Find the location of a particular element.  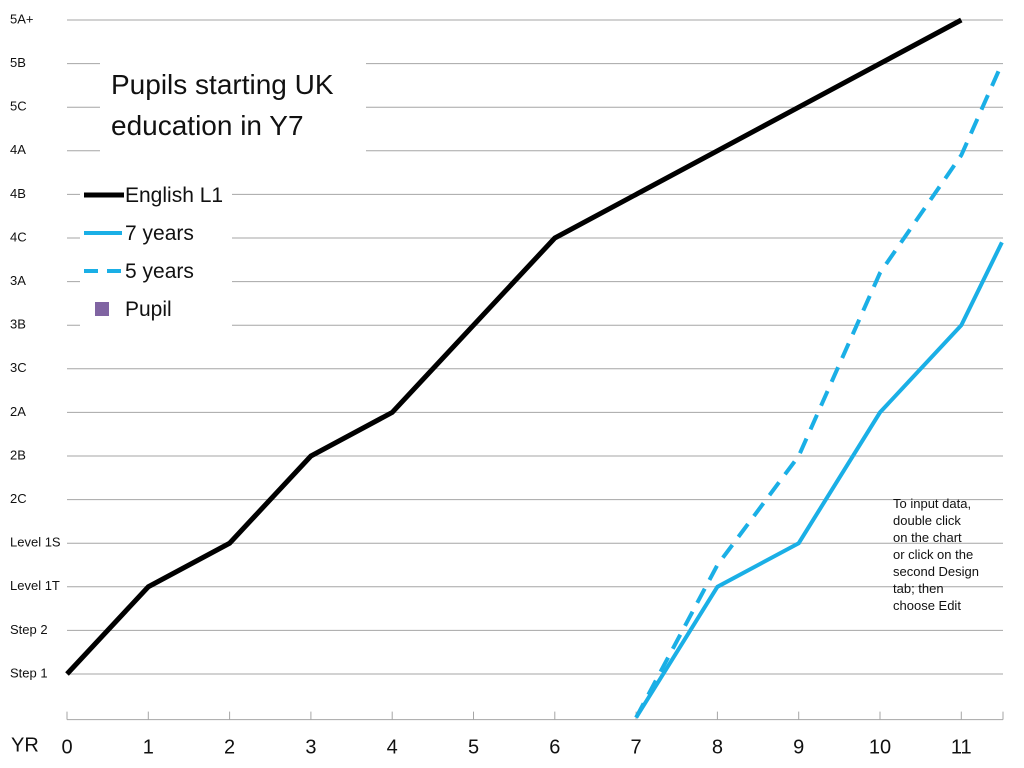

legend: English L1 7 years 5 years Pupil is located at coordinates (156, 249).